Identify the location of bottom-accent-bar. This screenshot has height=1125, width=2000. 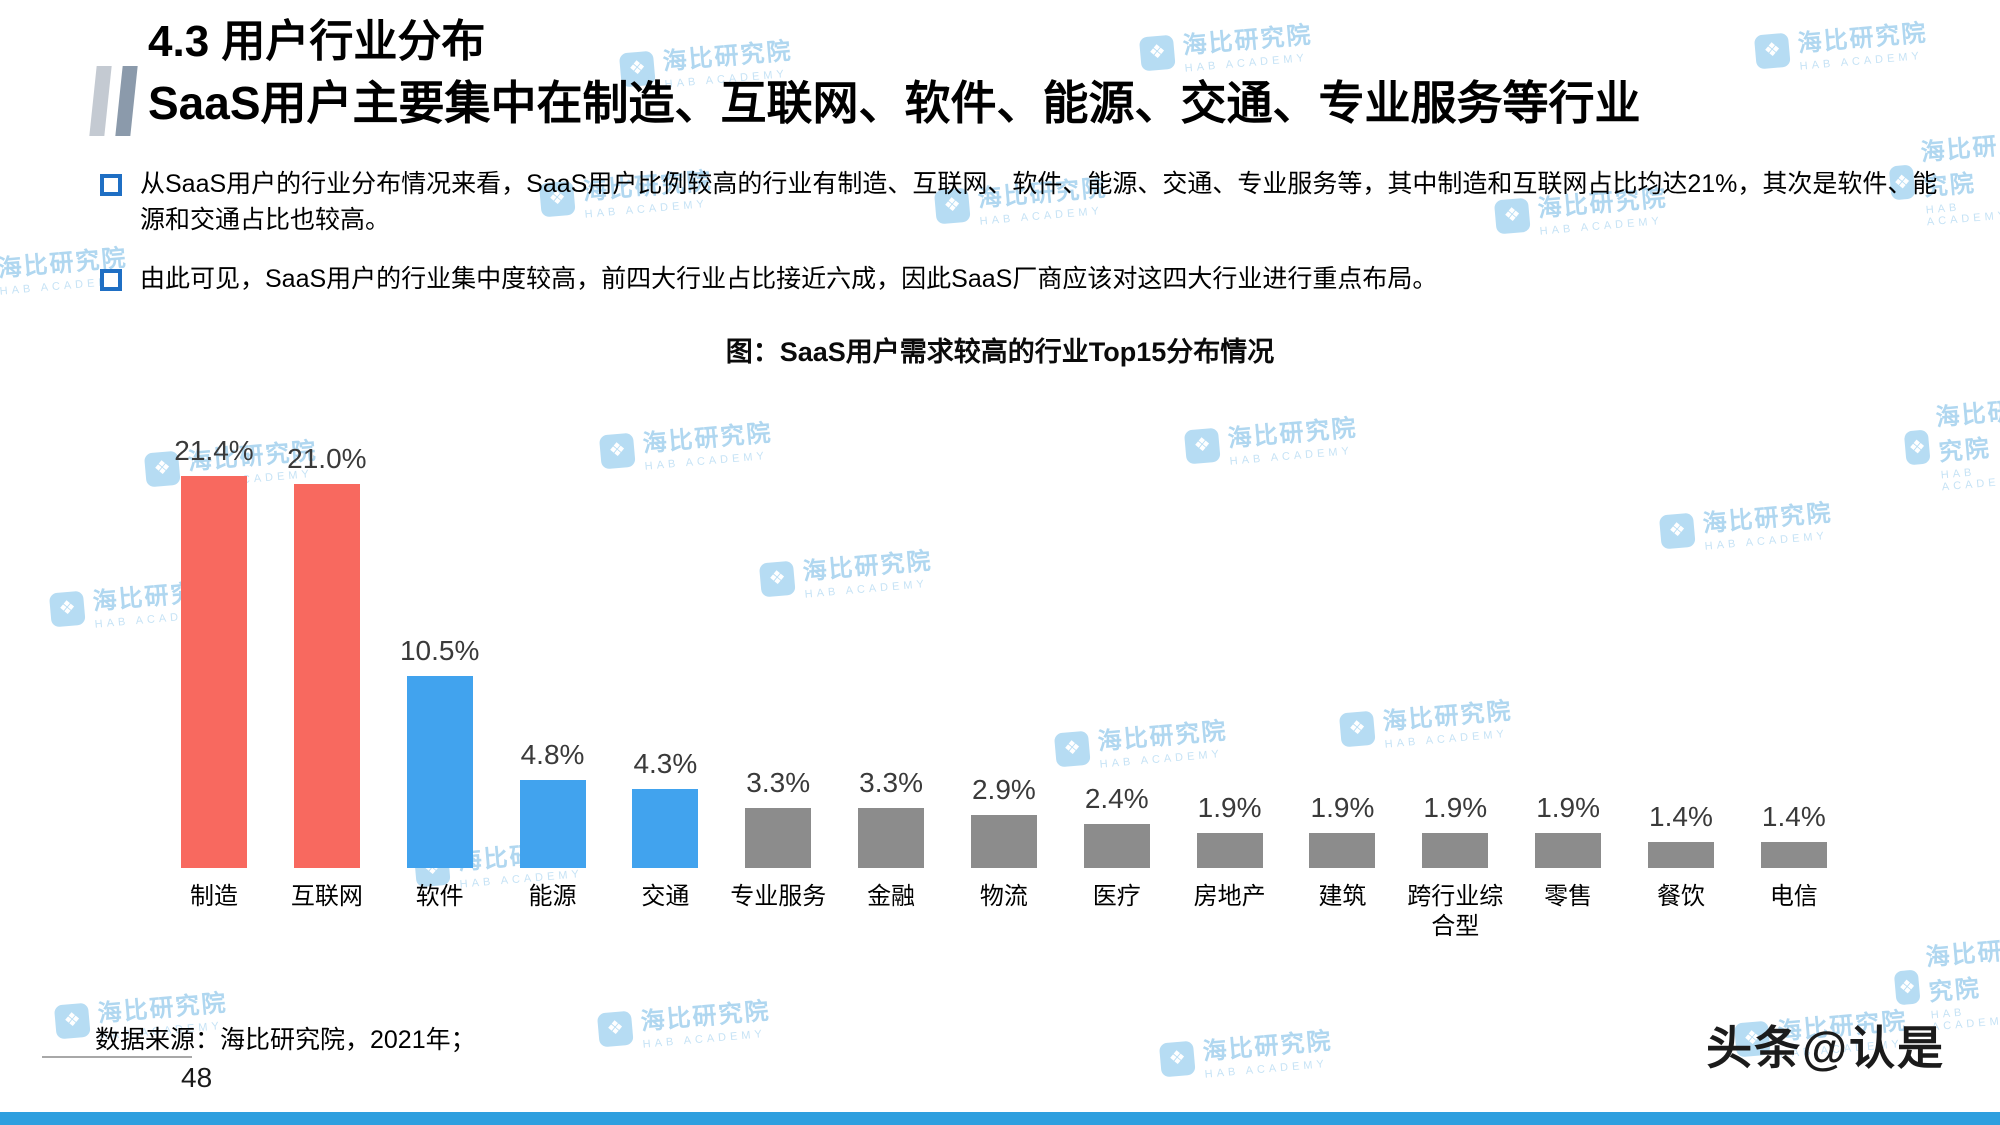
(1000, 1118).